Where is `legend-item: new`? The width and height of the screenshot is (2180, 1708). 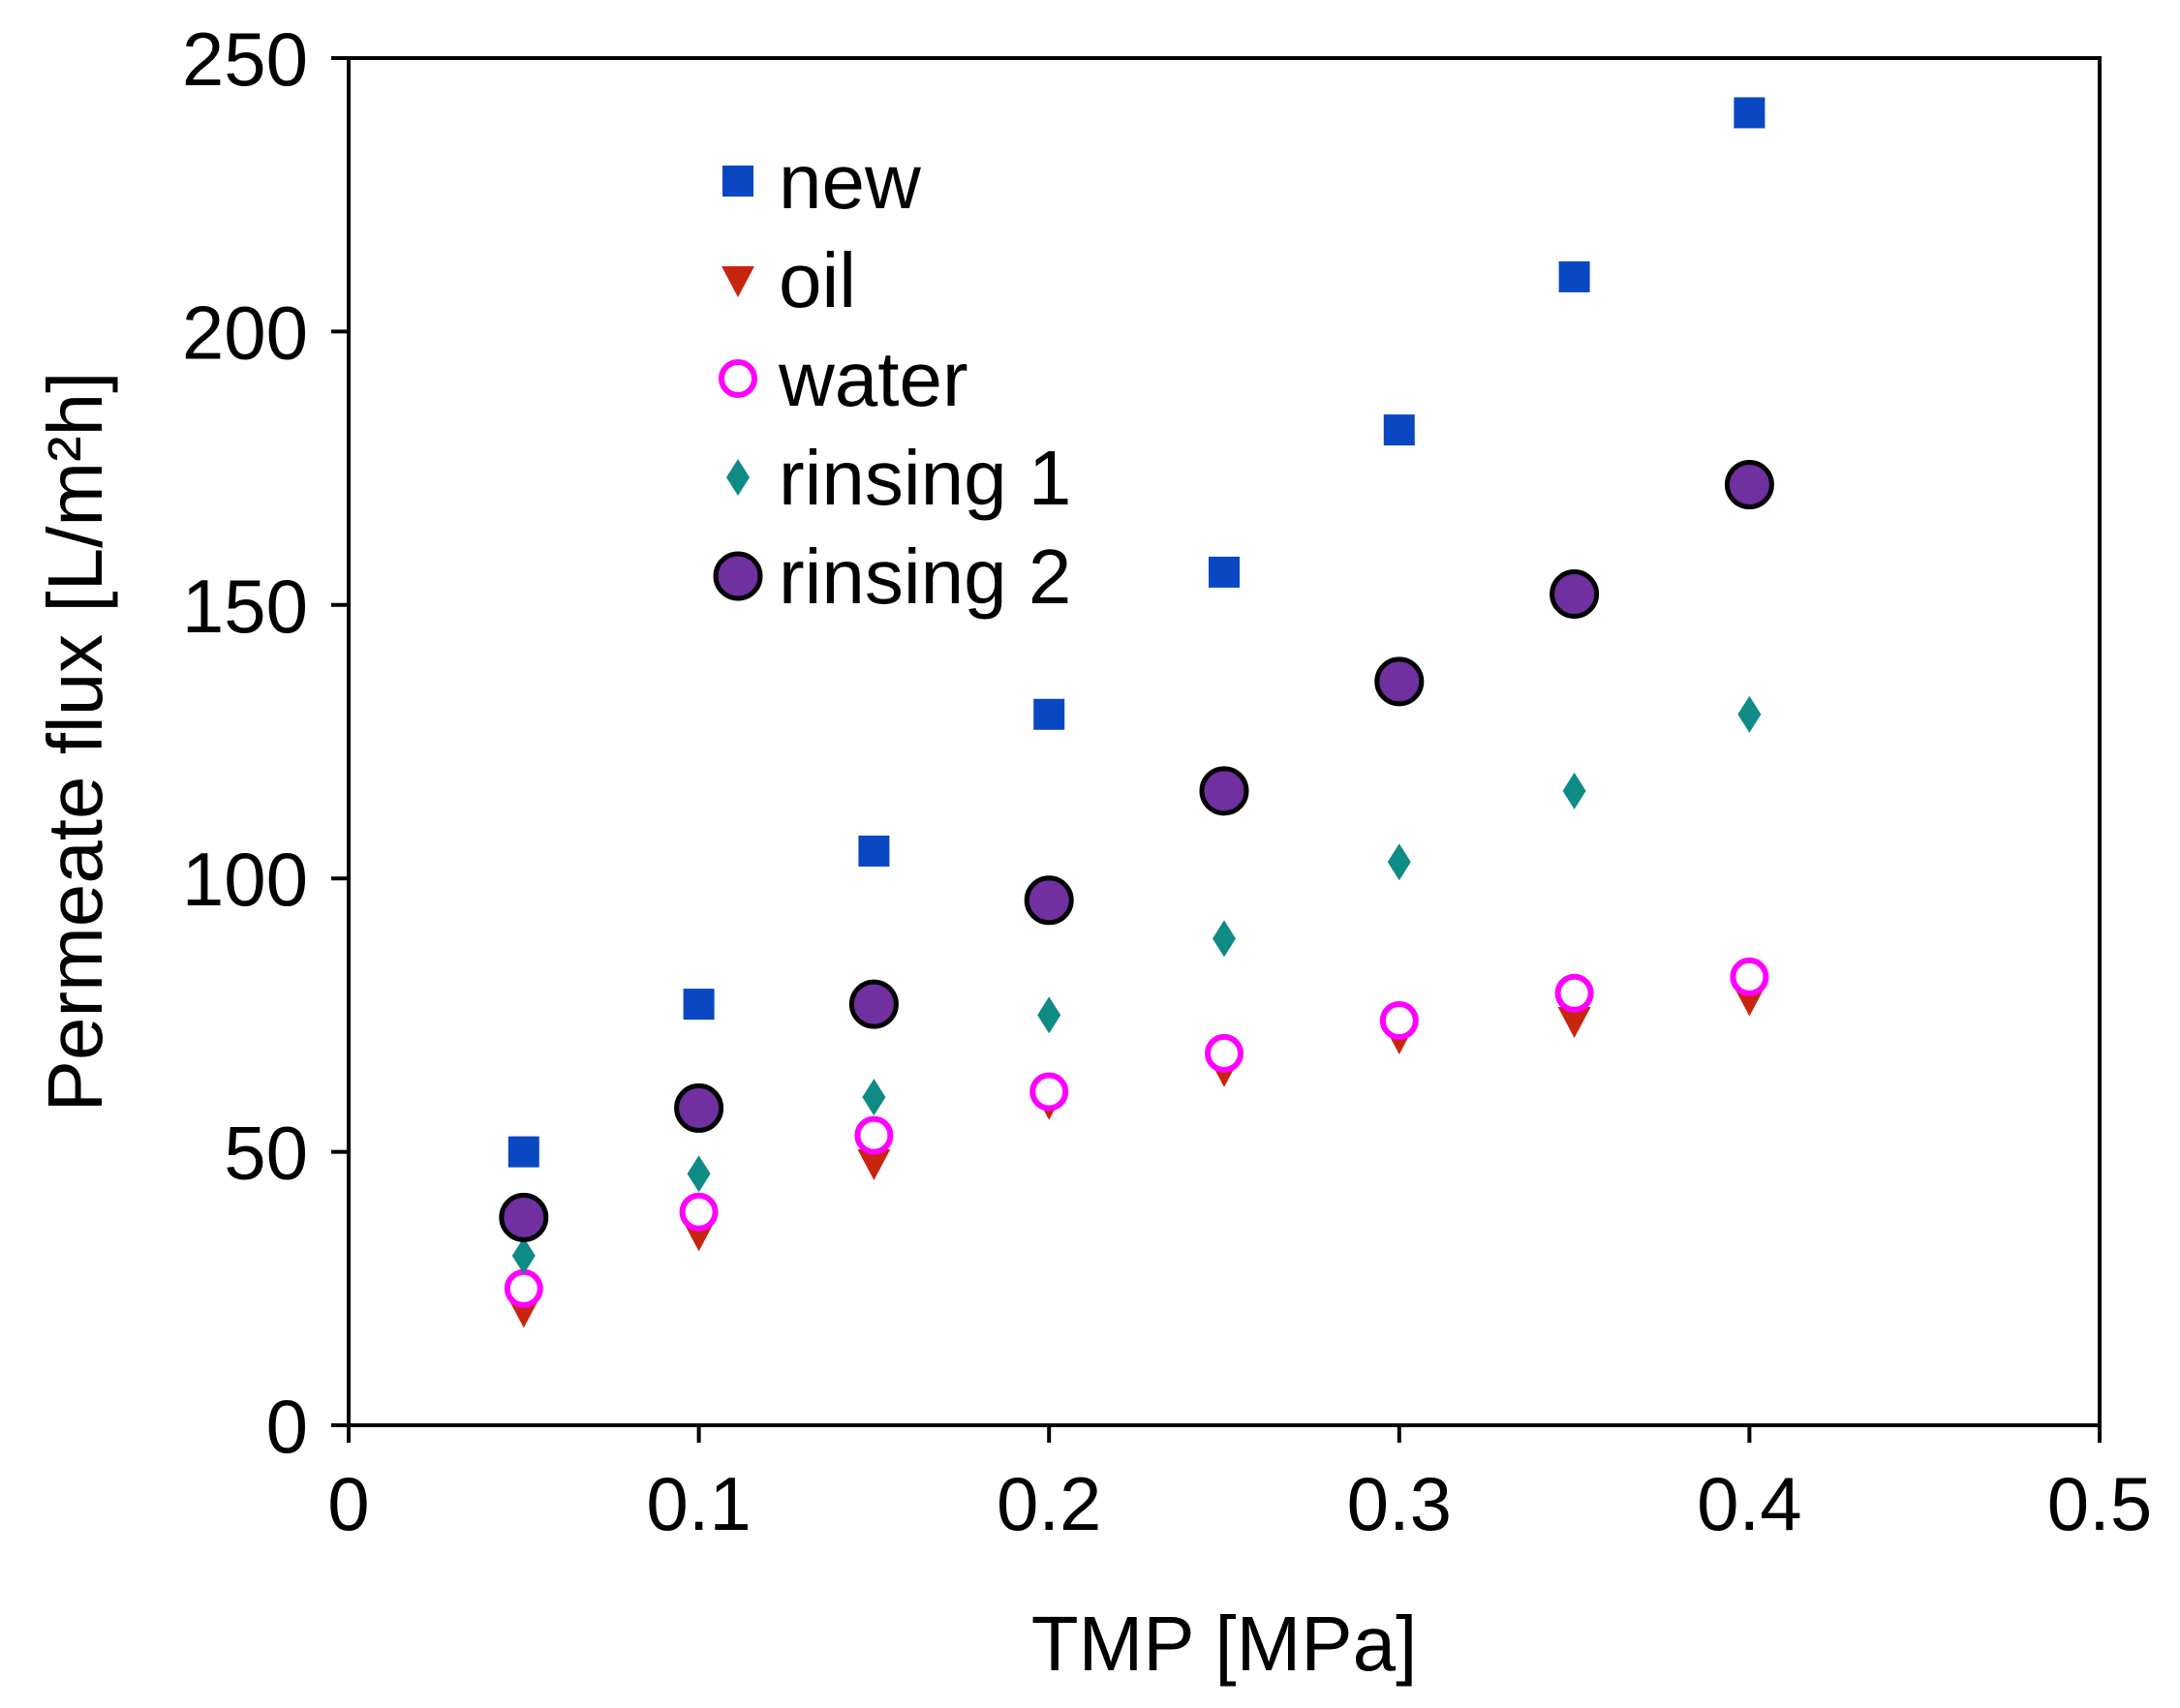 legend-item: new is located at coordinates (821, 181).